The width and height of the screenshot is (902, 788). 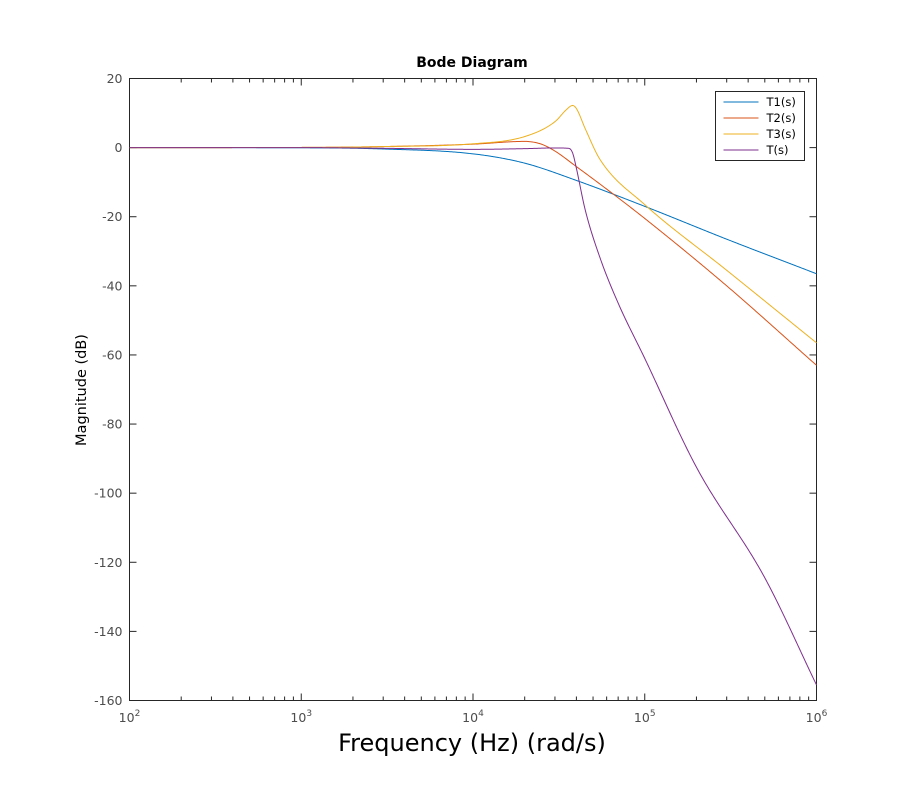 I want to click on x-tick-label: 10⁴, so click(x=473, y=717).